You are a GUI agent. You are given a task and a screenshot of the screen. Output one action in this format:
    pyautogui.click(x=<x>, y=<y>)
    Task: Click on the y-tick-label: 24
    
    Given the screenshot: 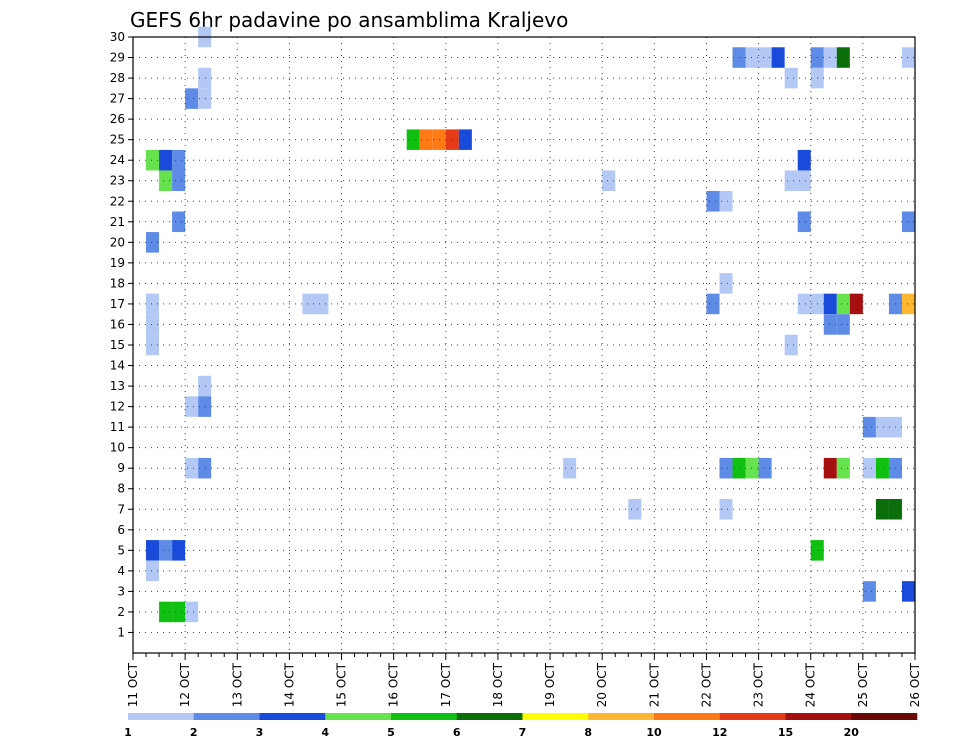 What is the action you would take?
    pyautogui.click(x=117, y=160)
    